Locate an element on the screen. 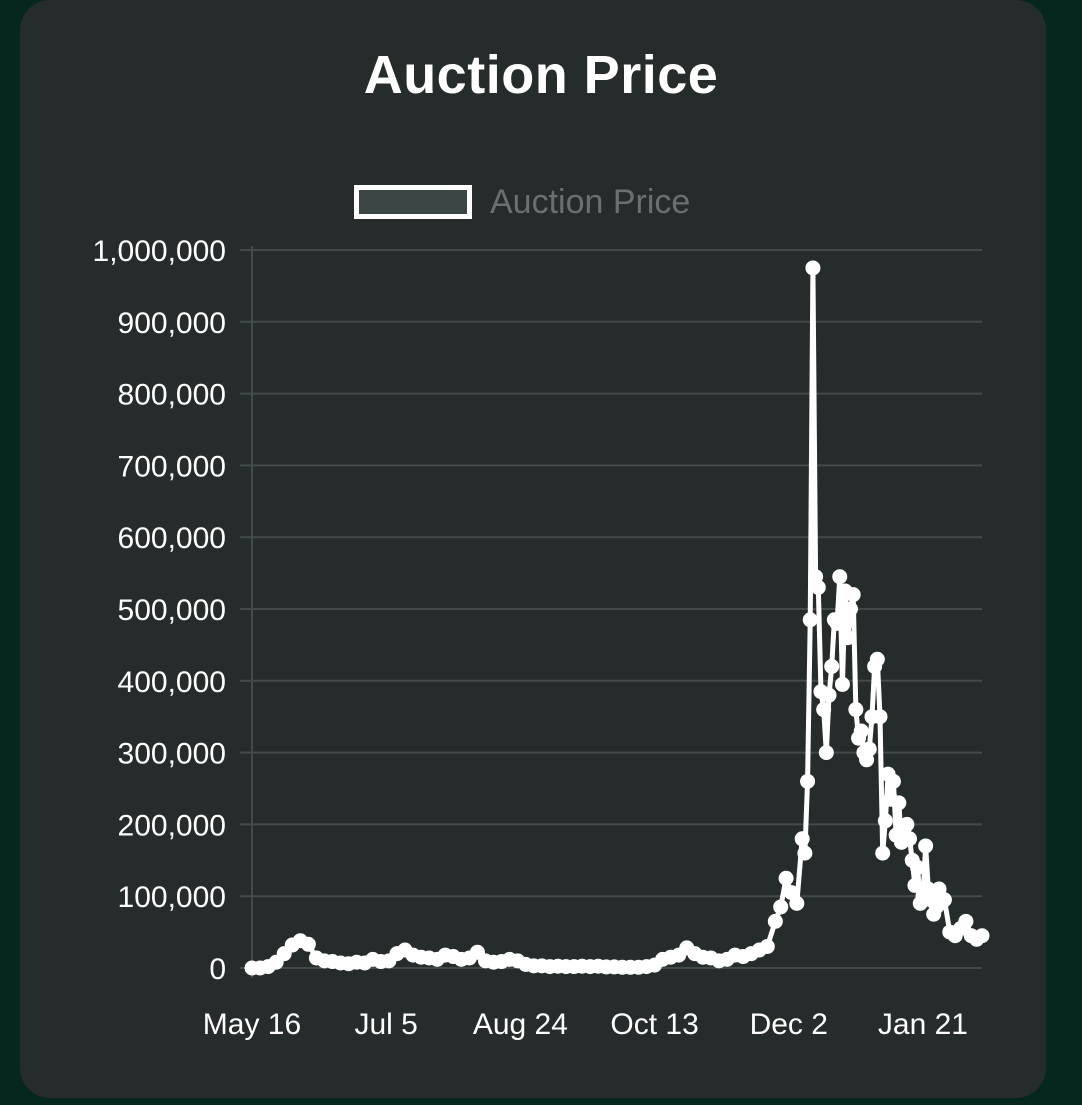 Image resolution: width=1082 pixels, height=1105 pixels. x-tick-label: Jan 21 is located at coordinates (923, 1024).